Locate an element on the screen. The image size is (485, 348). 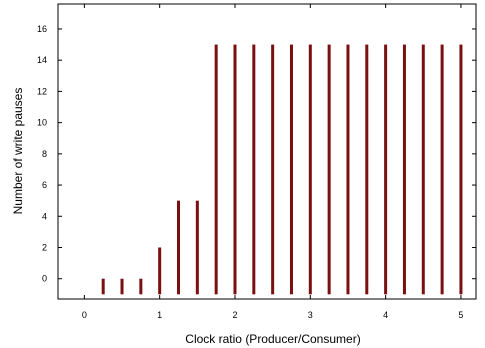
y-tick-label: 0 is located at coordinates (44, 279).